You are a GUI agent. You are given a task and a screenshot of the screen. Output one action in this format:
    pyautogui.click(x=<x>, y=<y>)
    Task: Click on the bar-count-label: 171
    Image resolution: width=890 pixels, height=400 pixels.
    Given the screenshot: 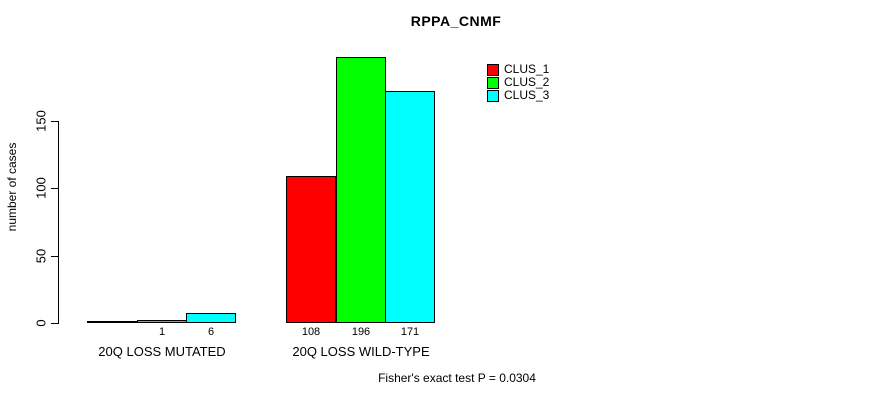 What is the action you would take?
    pyautogui.click(x=410, y=332)
    